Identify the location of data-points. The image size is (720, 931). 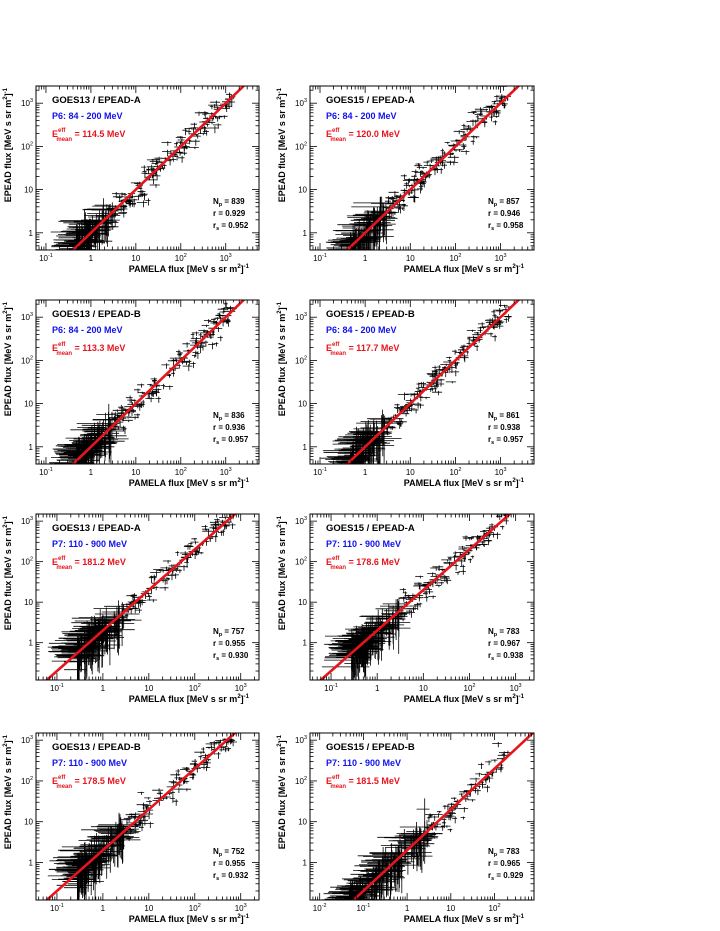
(142, 814).